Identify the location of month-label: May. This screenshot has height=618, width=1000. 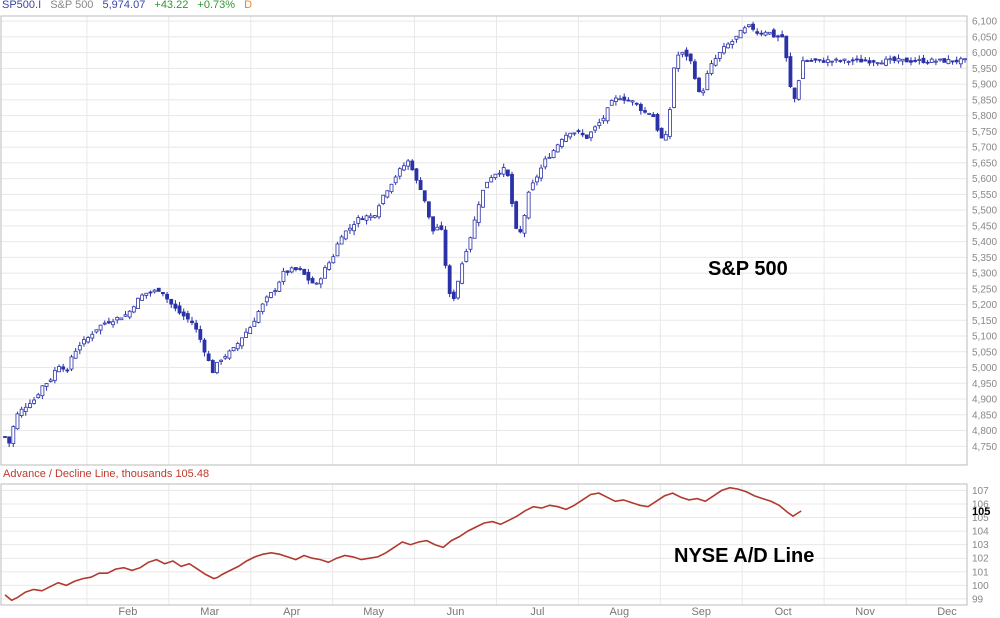
(373, 612).